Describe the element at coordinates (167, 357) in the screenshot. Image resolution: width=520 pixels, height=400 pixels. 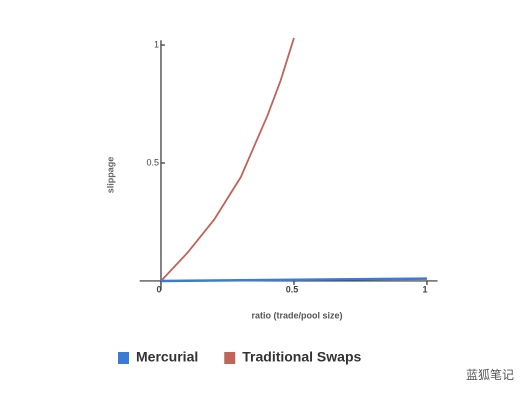
I see `legend-label: Mercurial` at that location.